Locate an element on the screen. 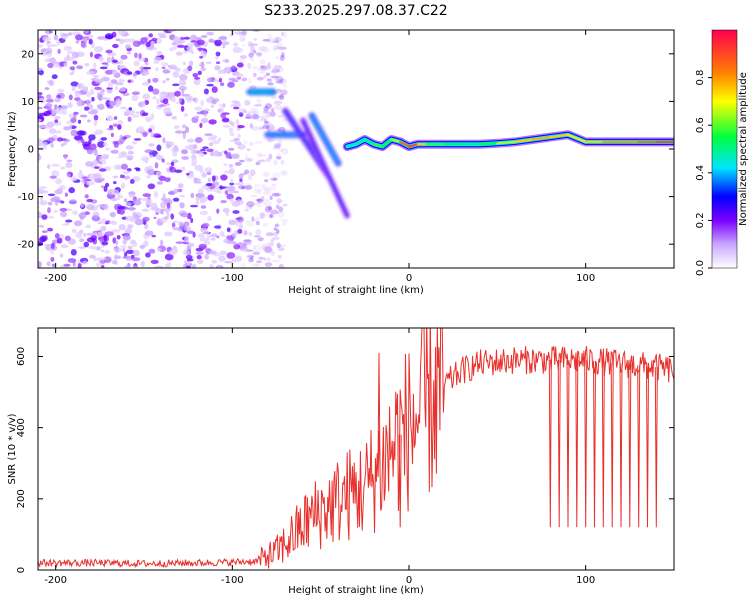 The height and width of the screenshot is (600, 750). snr-x-label: Height of straight line (km) is located at coordinates (356, 590).